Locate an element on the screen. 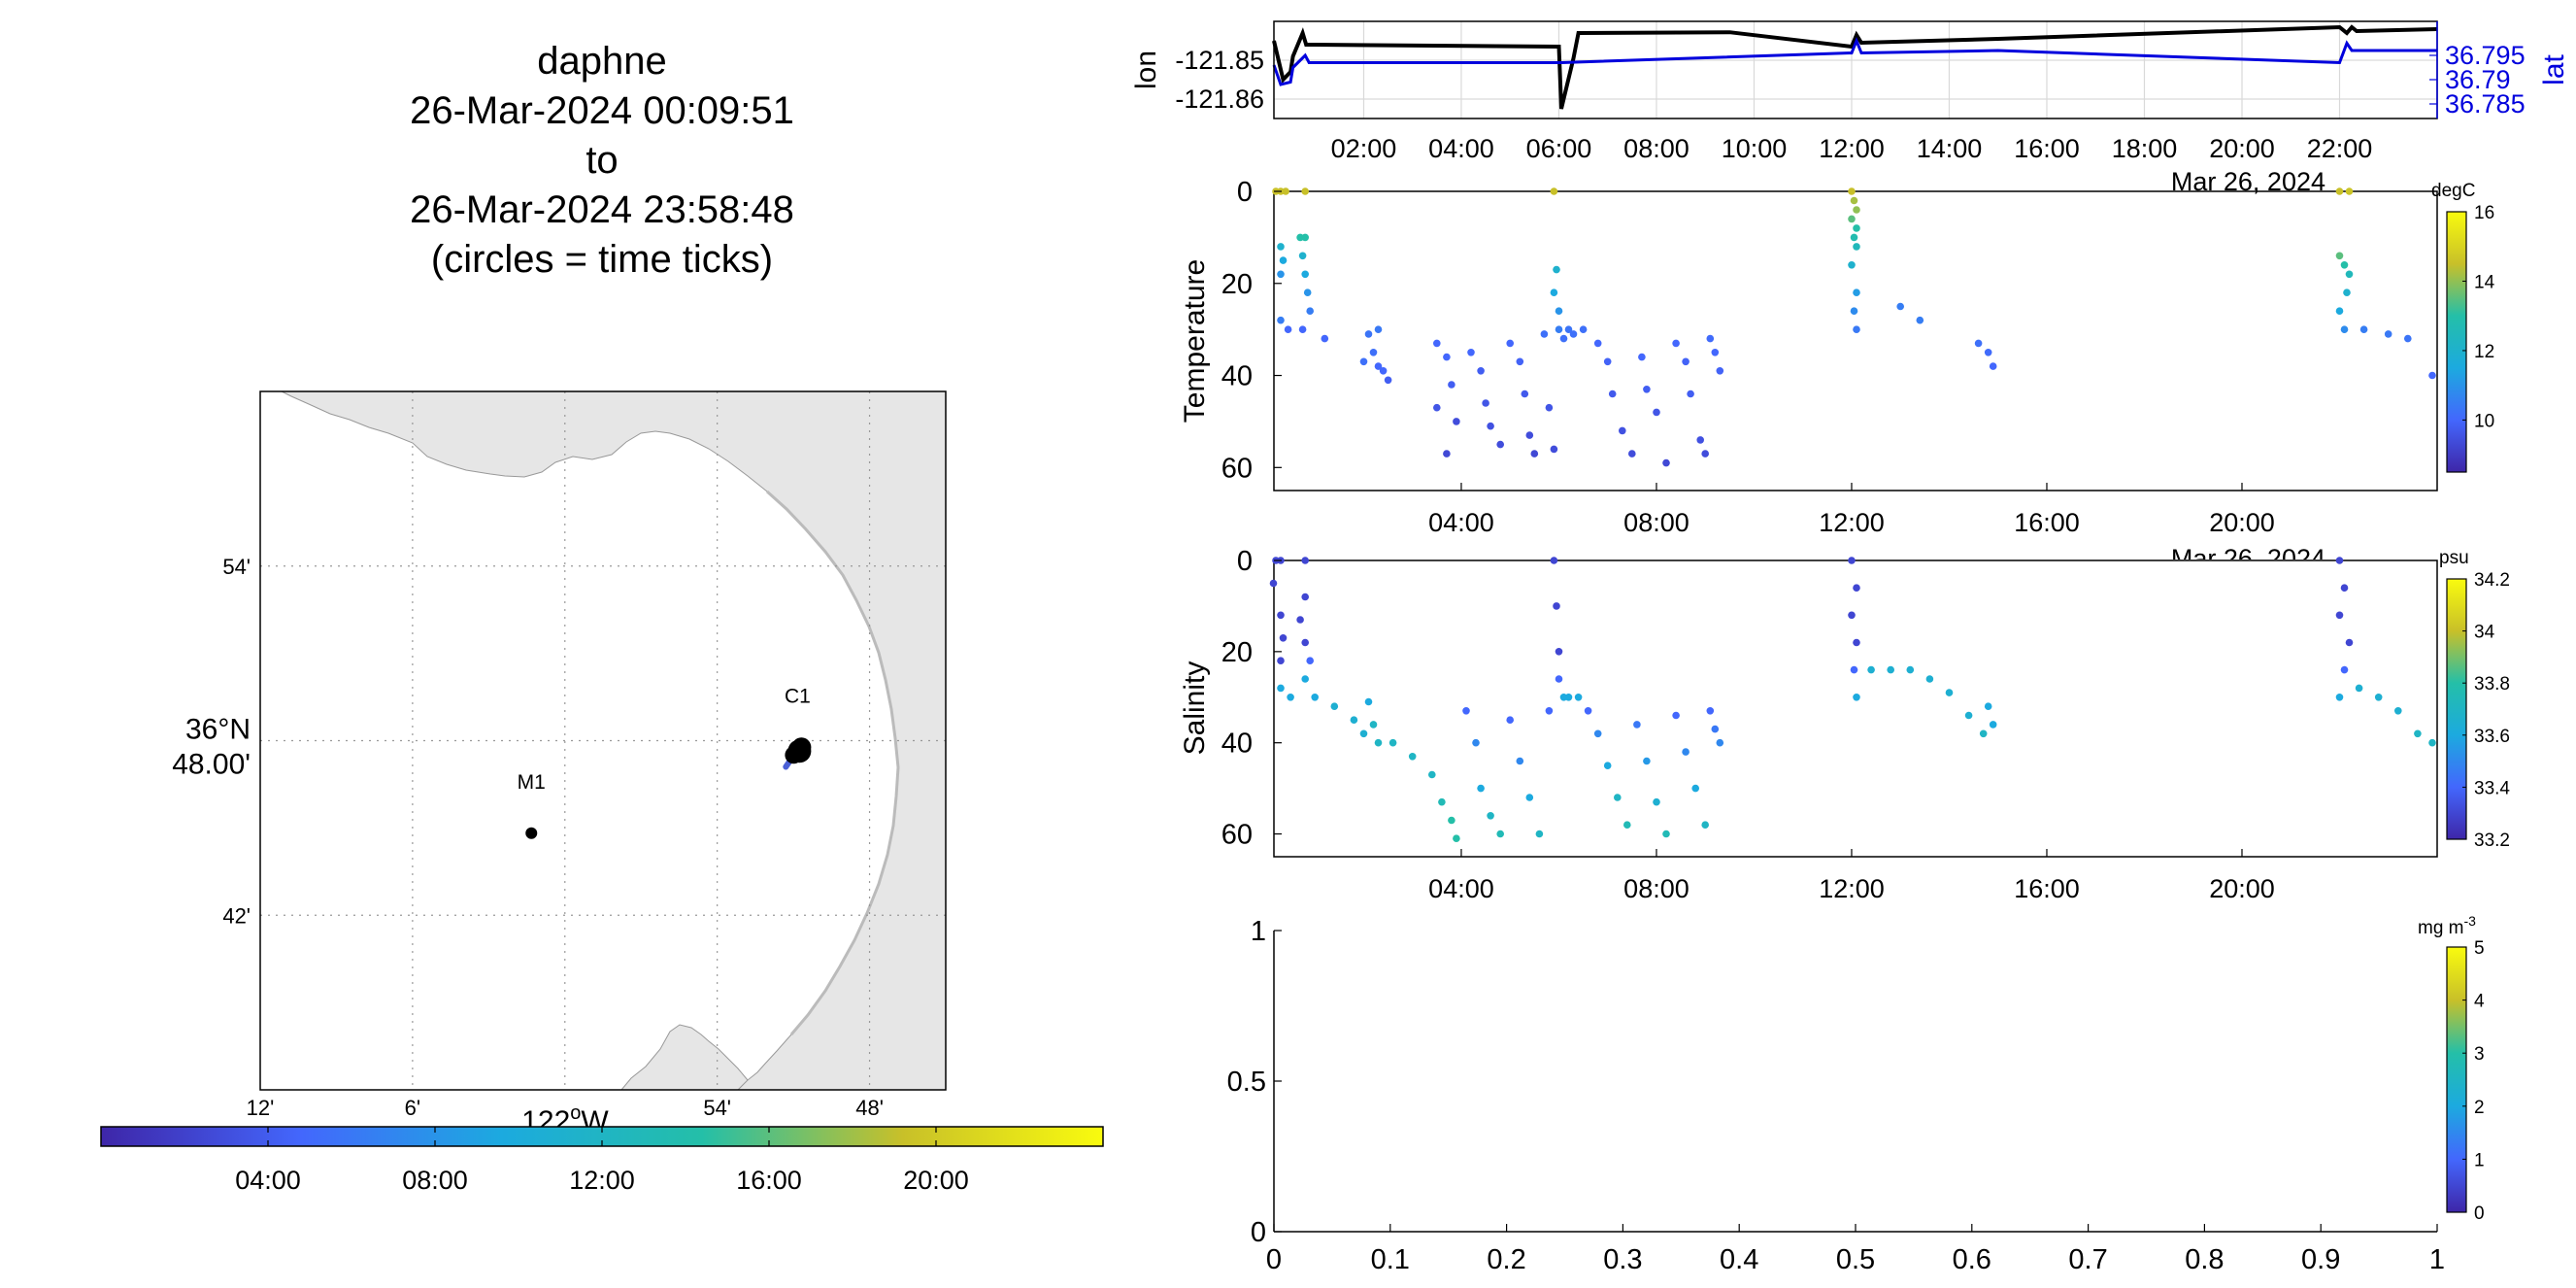  map-tick-labels: 12' 6' 54' 48' 54' 36°N48.00' 42' is located at coordinates (528, 837).